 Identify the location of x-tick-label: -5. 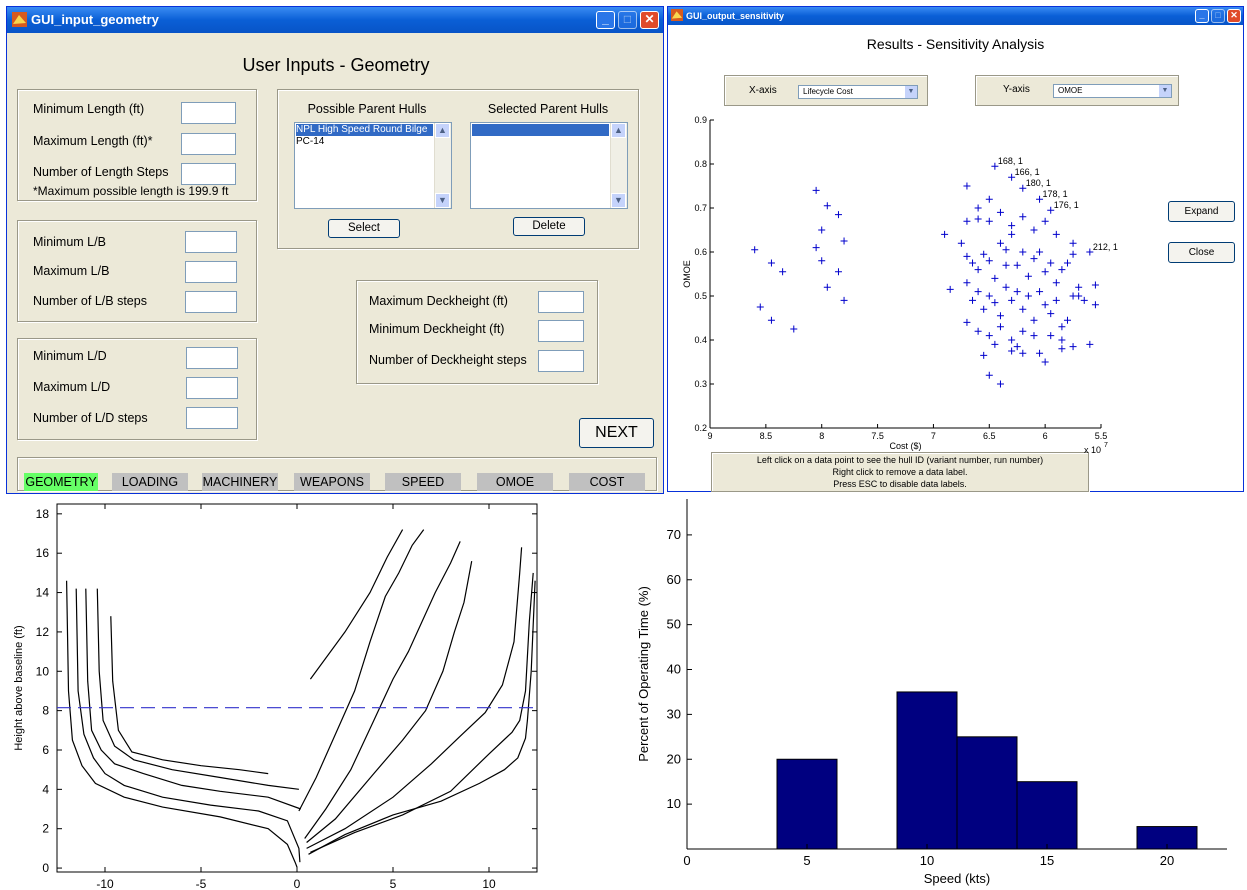
(201, 883).